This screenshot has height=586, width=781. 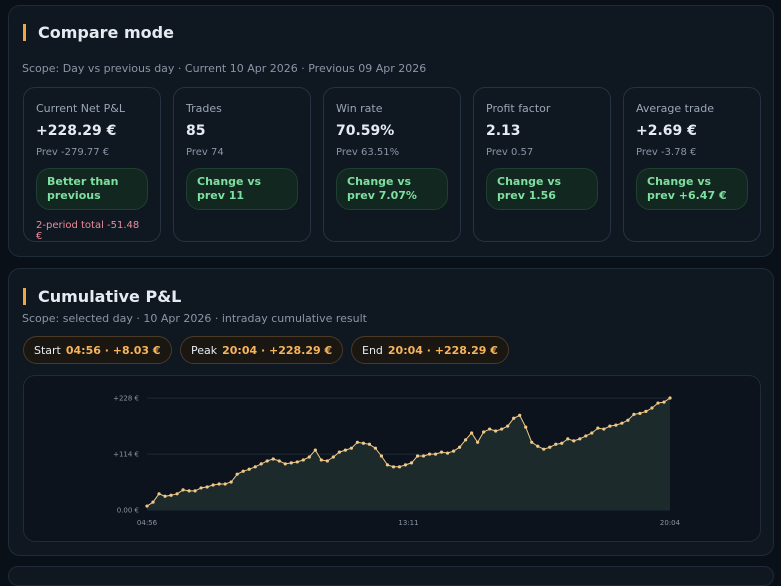 I want to click on badge-wrap: Change vs prev 7.07%, so click(x=392, y=184).